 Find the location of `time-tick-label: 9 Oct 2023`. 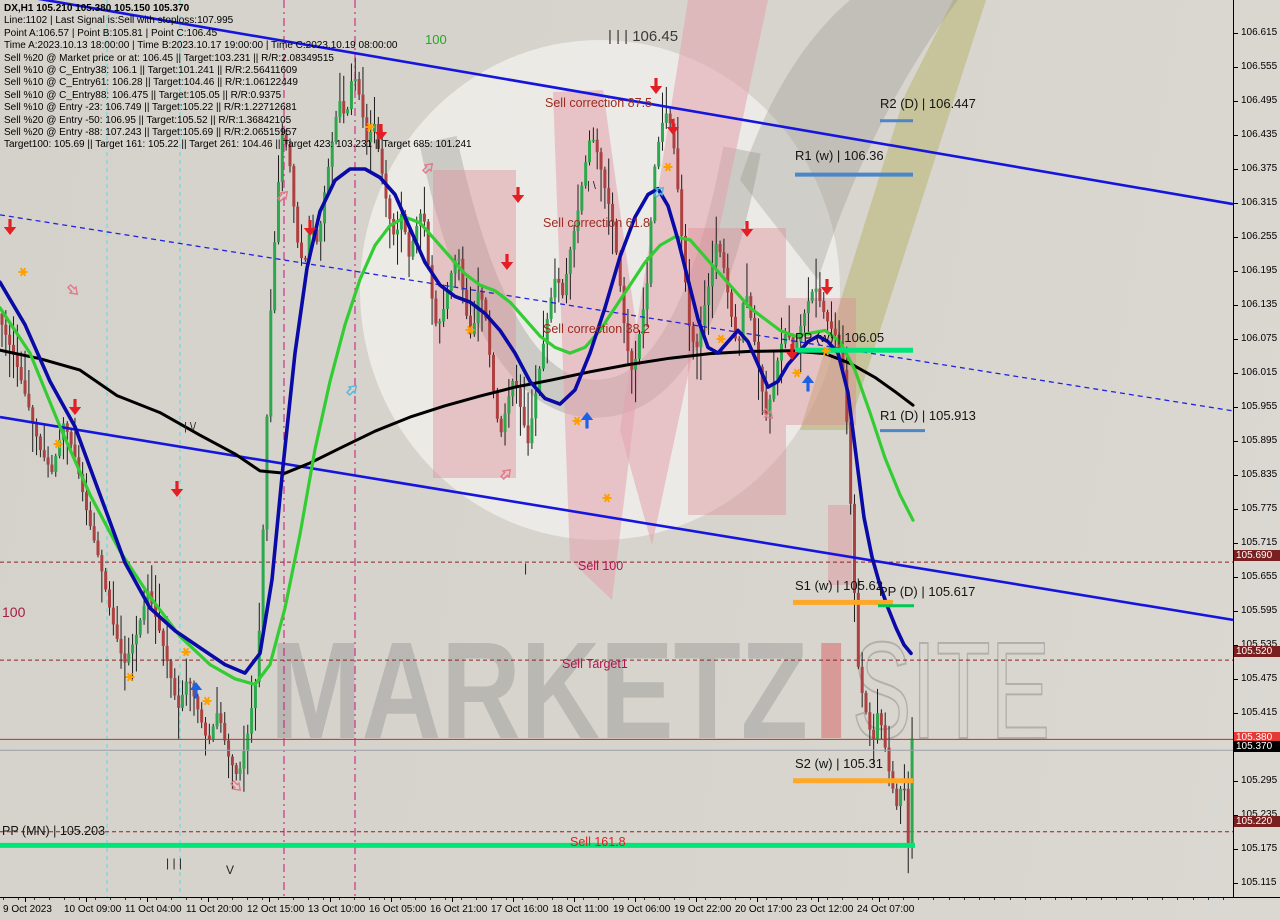

time-tick-label: 9 Oct 2023 is located at coordinates (27, 909).